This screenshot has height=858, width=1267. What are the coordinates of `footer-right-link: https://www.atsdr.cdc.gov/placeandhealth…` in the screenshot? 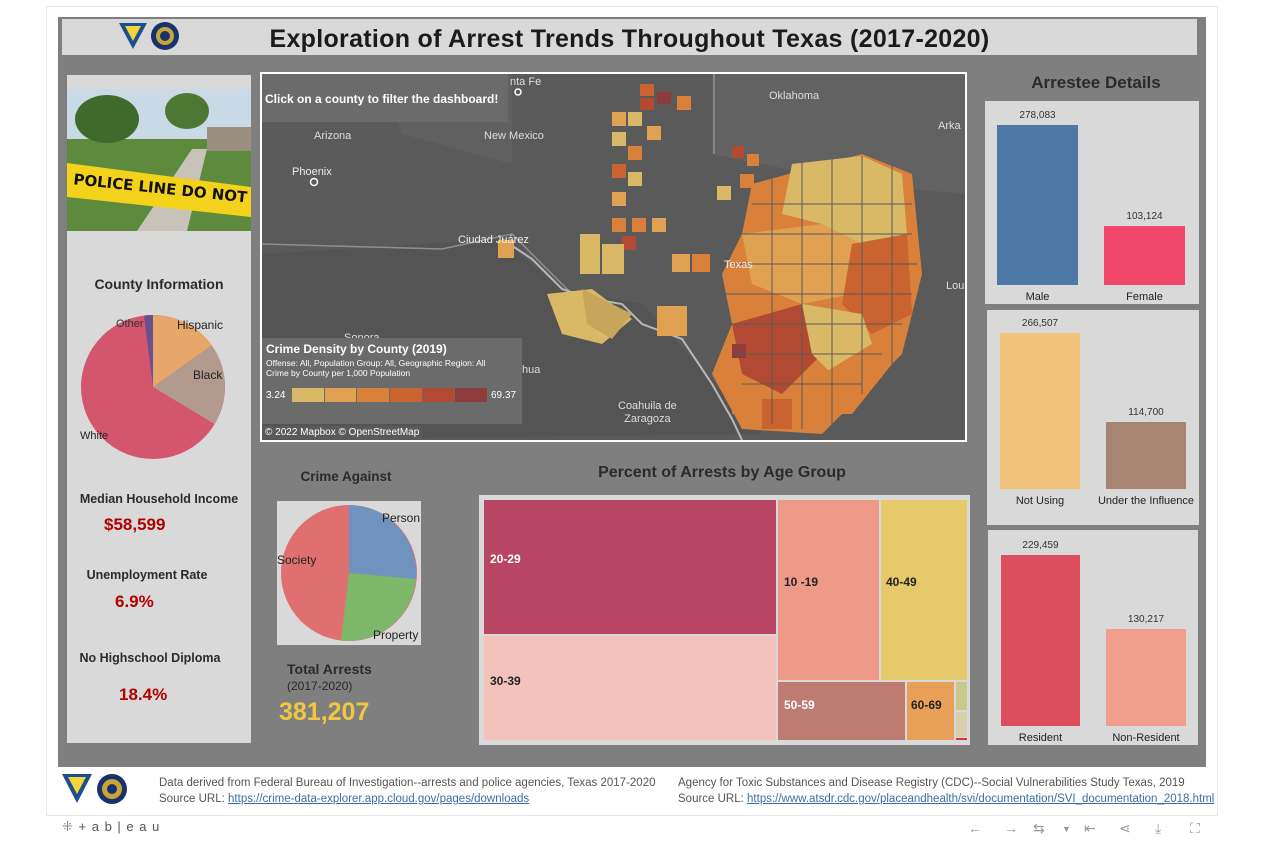 It's located at (981, 799).